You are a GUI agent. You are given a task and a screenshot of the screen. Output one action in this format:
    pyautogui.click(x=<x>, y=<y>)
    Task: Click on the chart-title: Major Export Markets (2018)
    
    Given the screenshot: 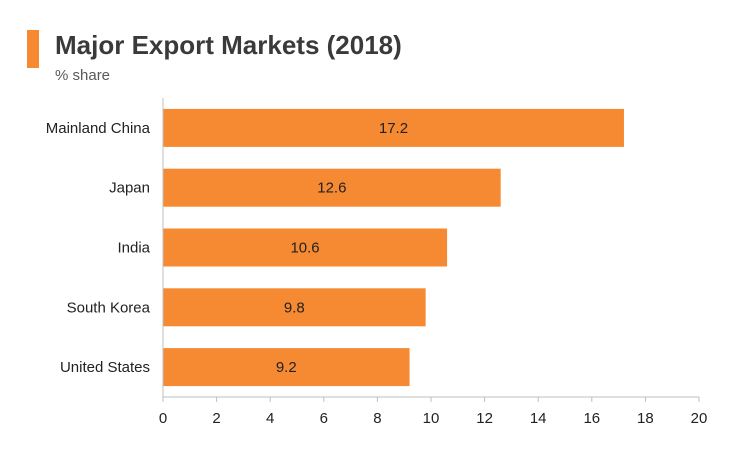 What is the action you would take?
    pyautogui.click(x=228, y=45)
    